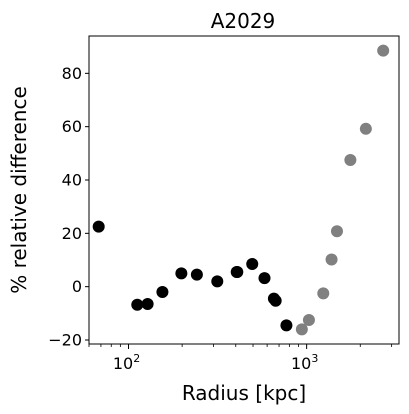  Describe the element at coordinates (77, 286) in the screenshot. I see `y-tick-label: 0` at that location.